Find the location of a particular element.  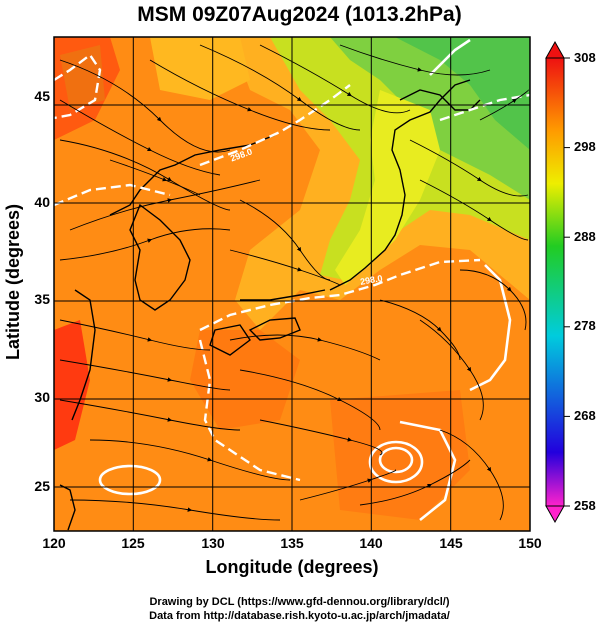

x-tick-label: 150 is located at coordinates (530, 543).